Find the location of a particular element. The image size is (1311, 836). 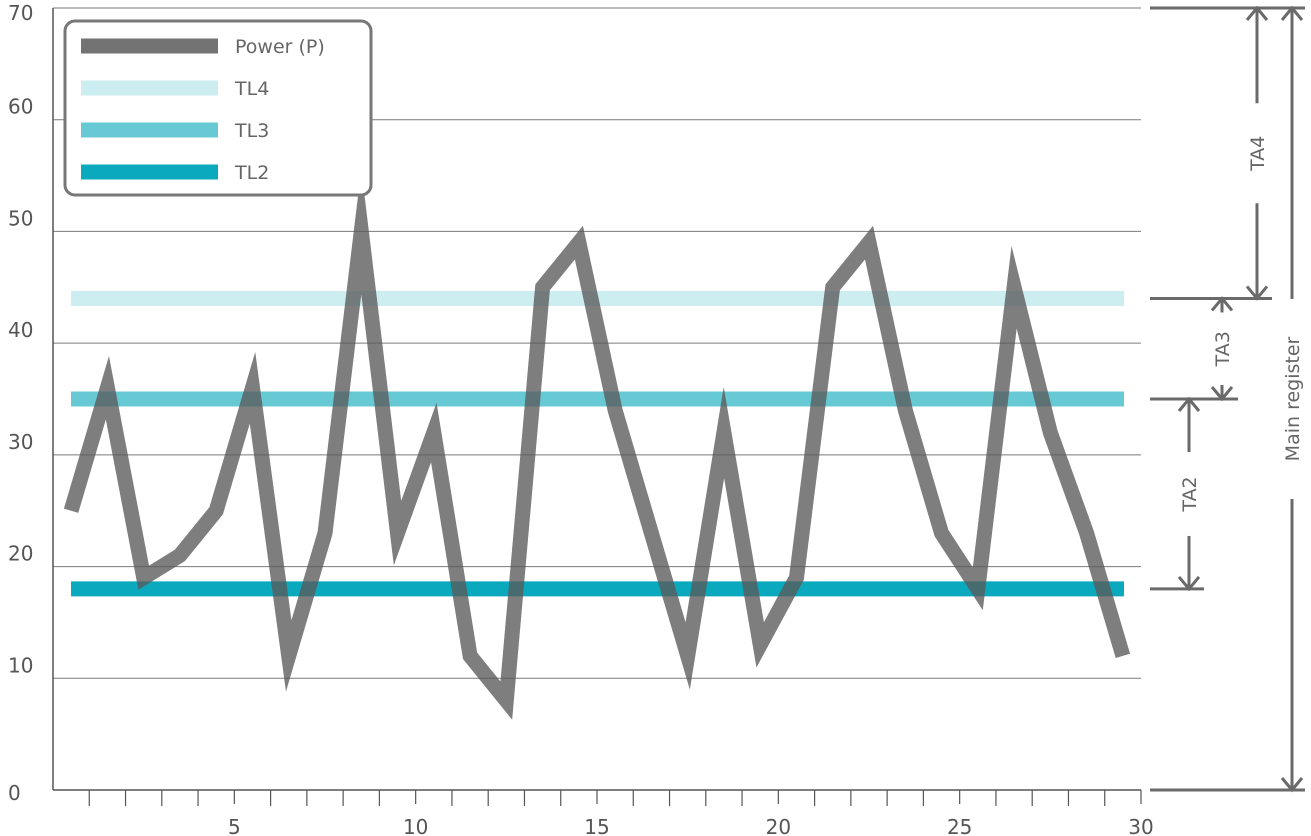

x-tick-label: 30 is located at coordinates (1140, 825).